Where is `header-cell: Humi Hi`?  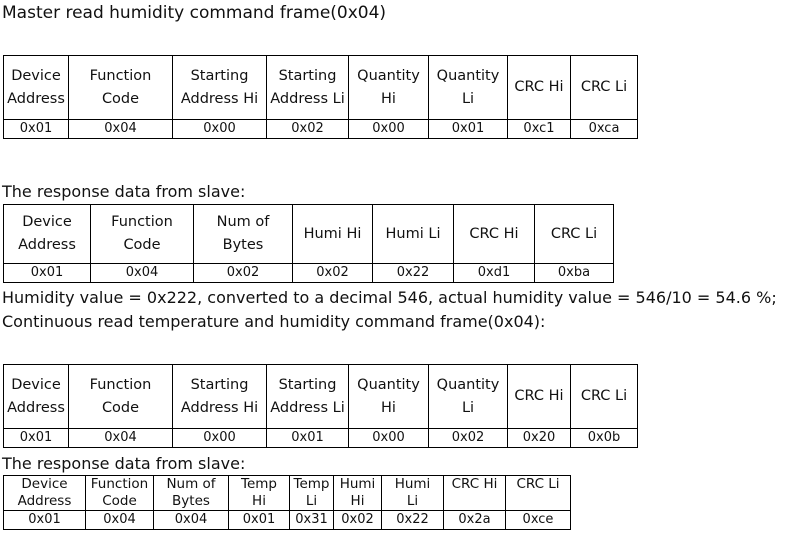
header-cell: Humi Hi is located at coordinates (332, 234).